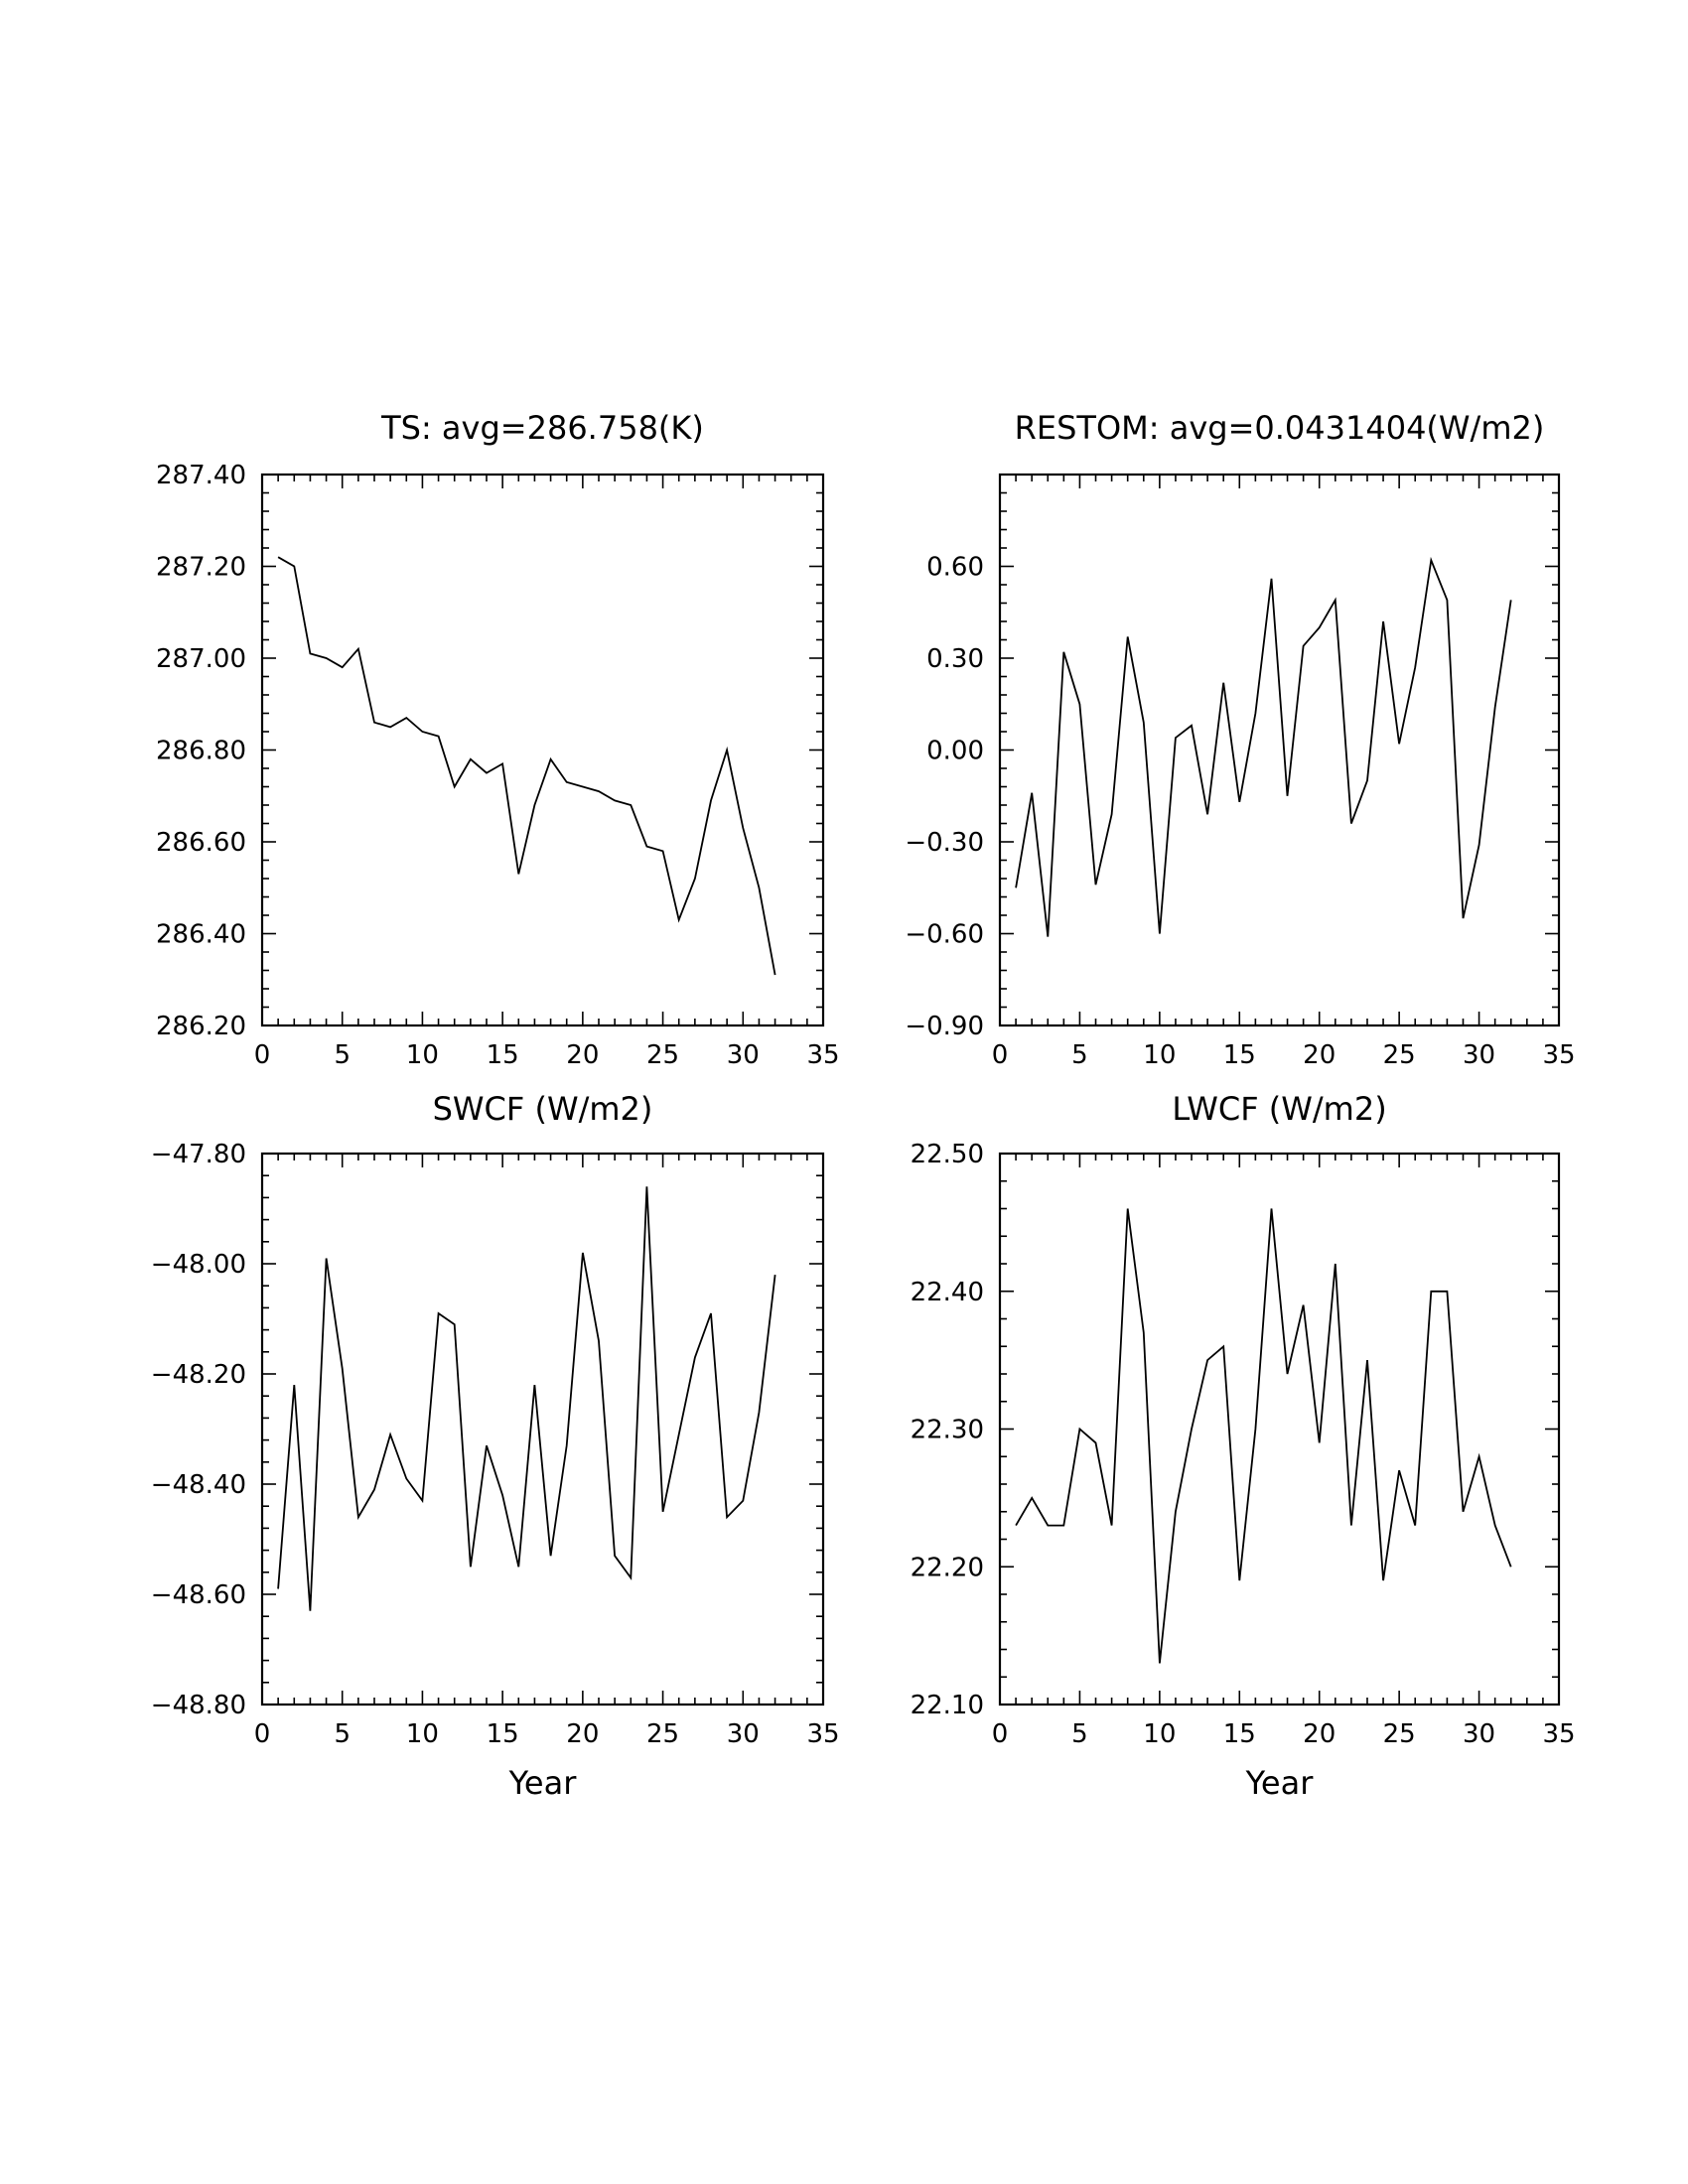 The width and height of the screenshot is (1688, 2184). Describe the element at coordinates (198, 1375) in the screenshot. I see `y-tick-label: −48.20` at that location.